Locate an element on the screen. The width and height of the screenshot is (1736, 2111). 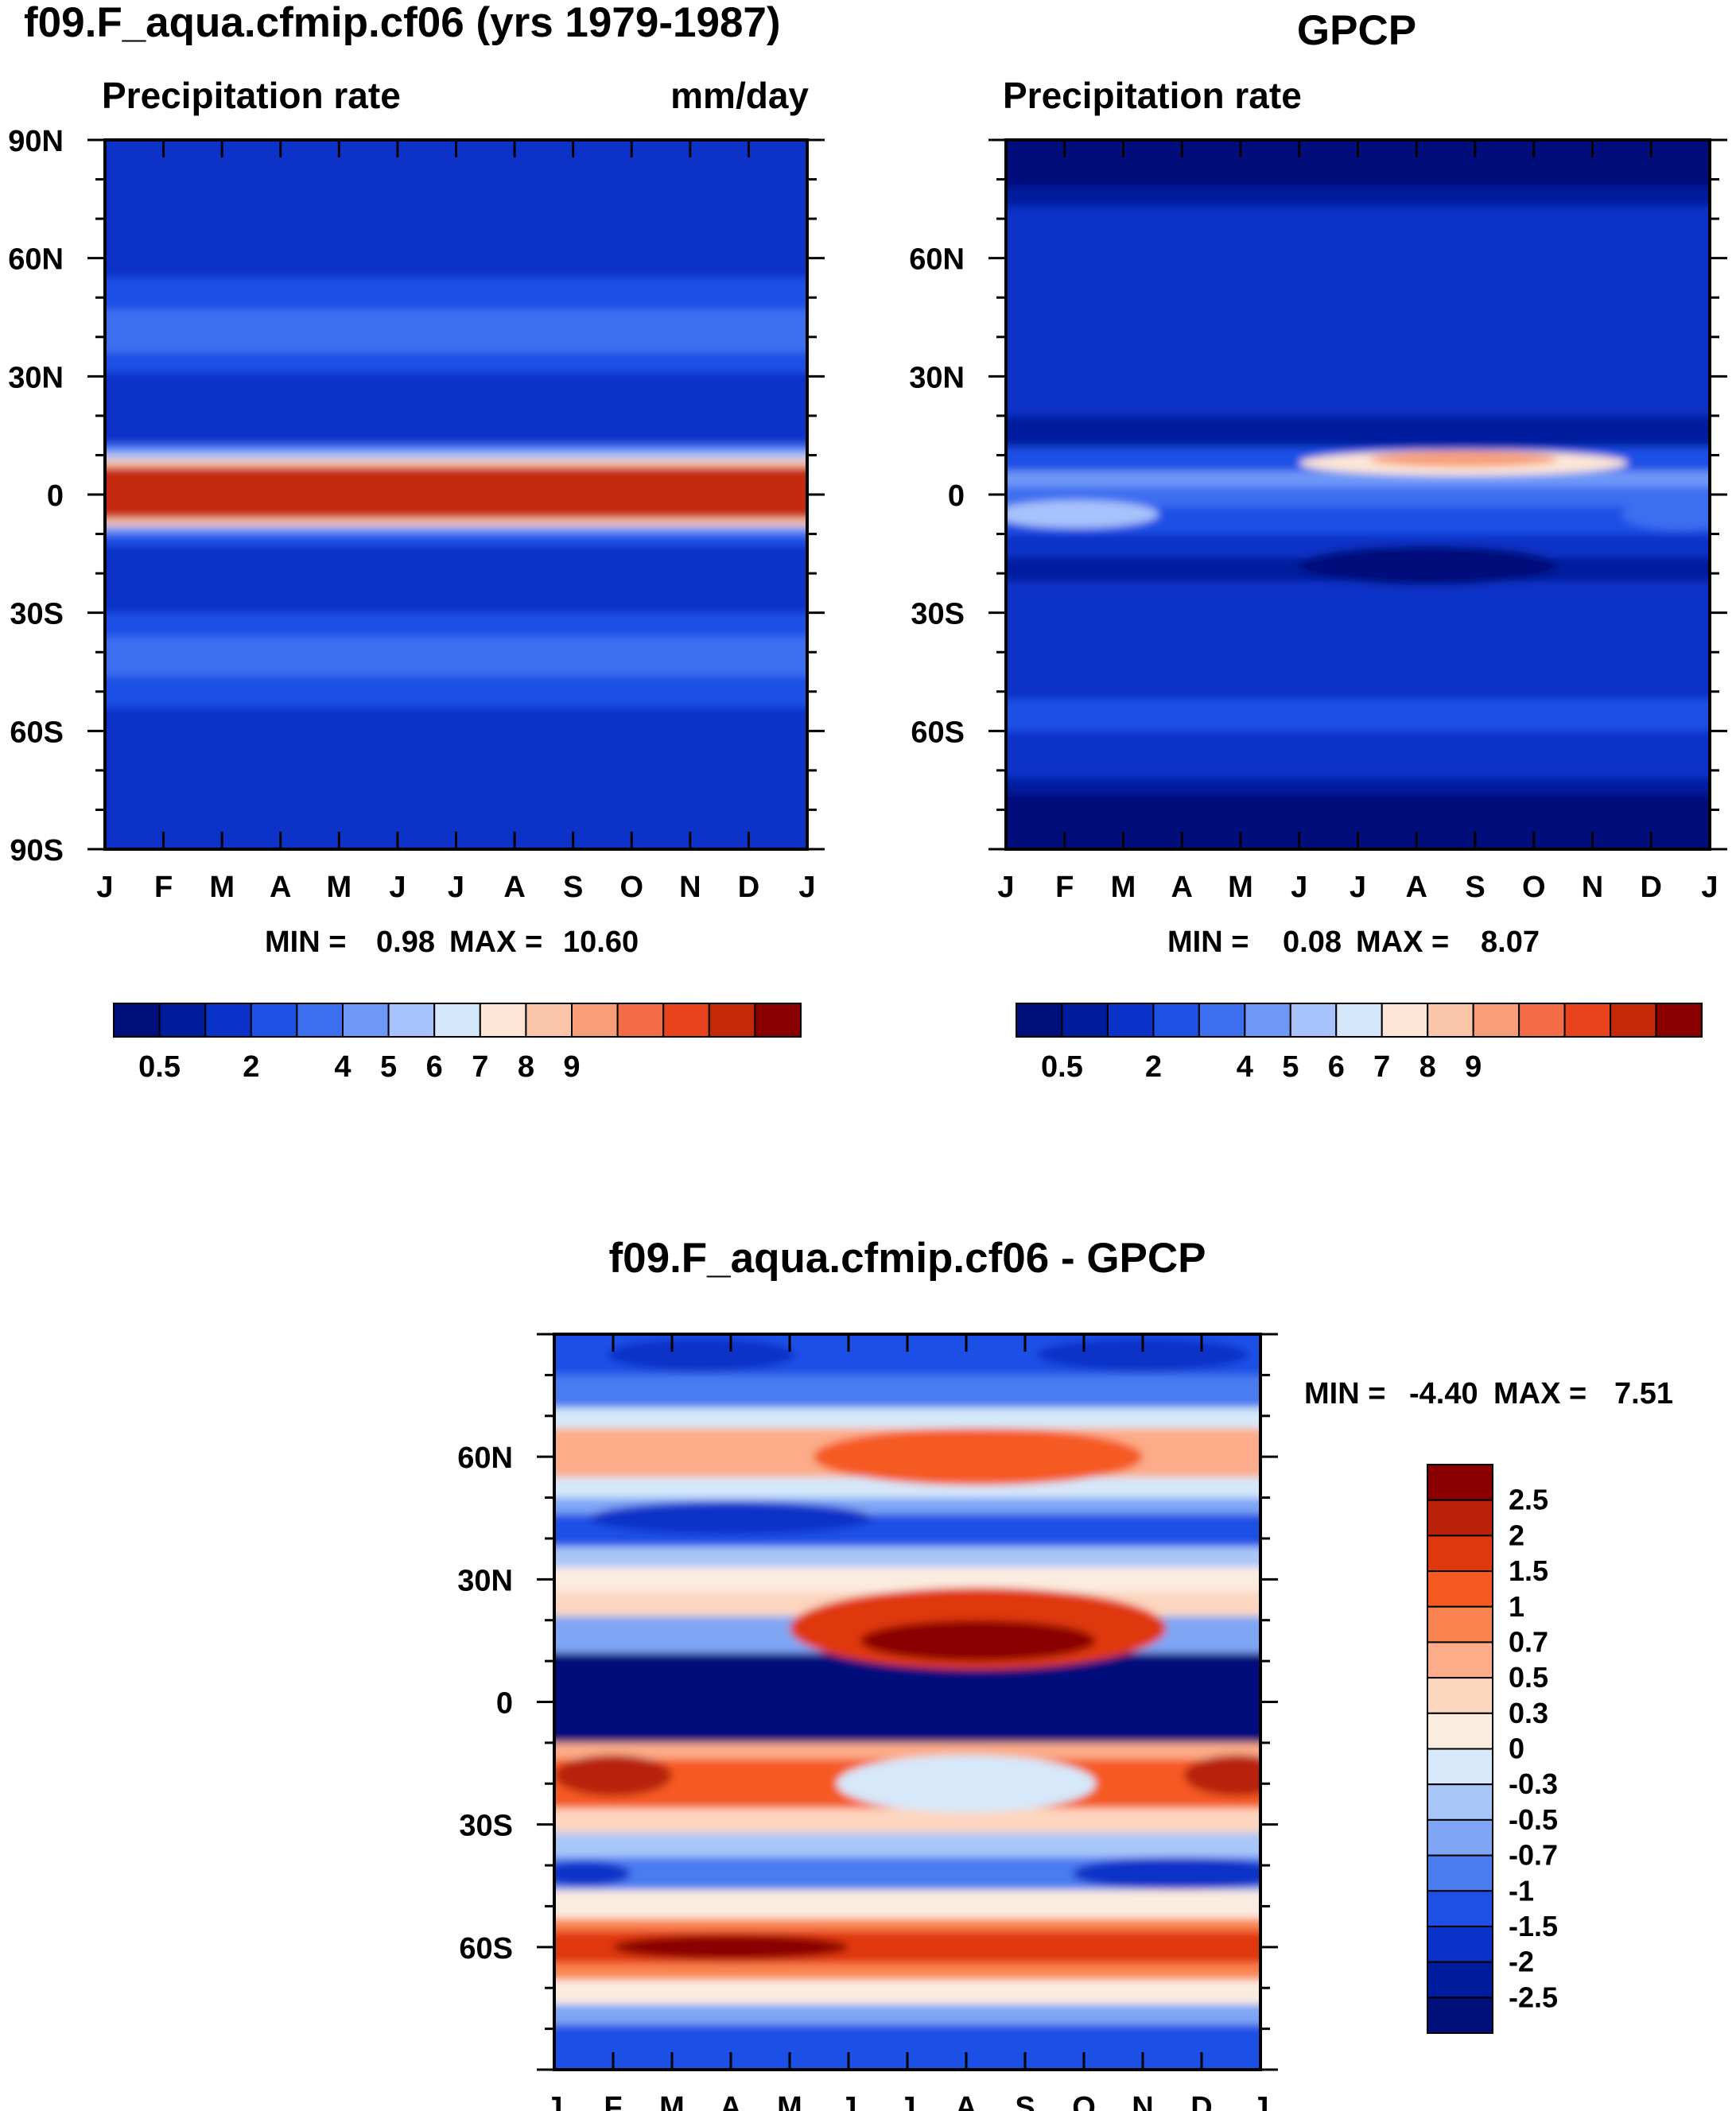
model-contour-plot is located at coordinates (456, 494).